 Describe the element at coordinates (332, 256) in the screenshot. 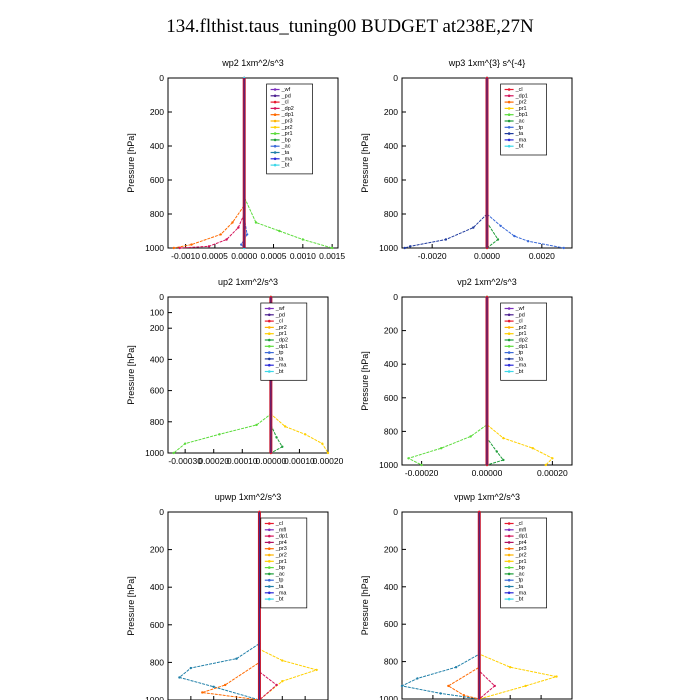

I see `x-tick-label: 0.0015` at that location.